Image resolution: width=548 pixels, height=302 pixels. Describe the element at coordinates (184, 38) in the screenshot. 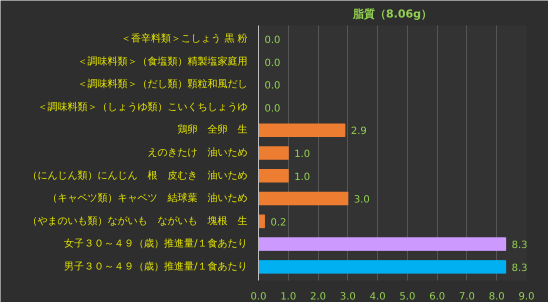

I see `y-tick-label: ＜香辛料類＞こしょう 黒 粉` at that location.